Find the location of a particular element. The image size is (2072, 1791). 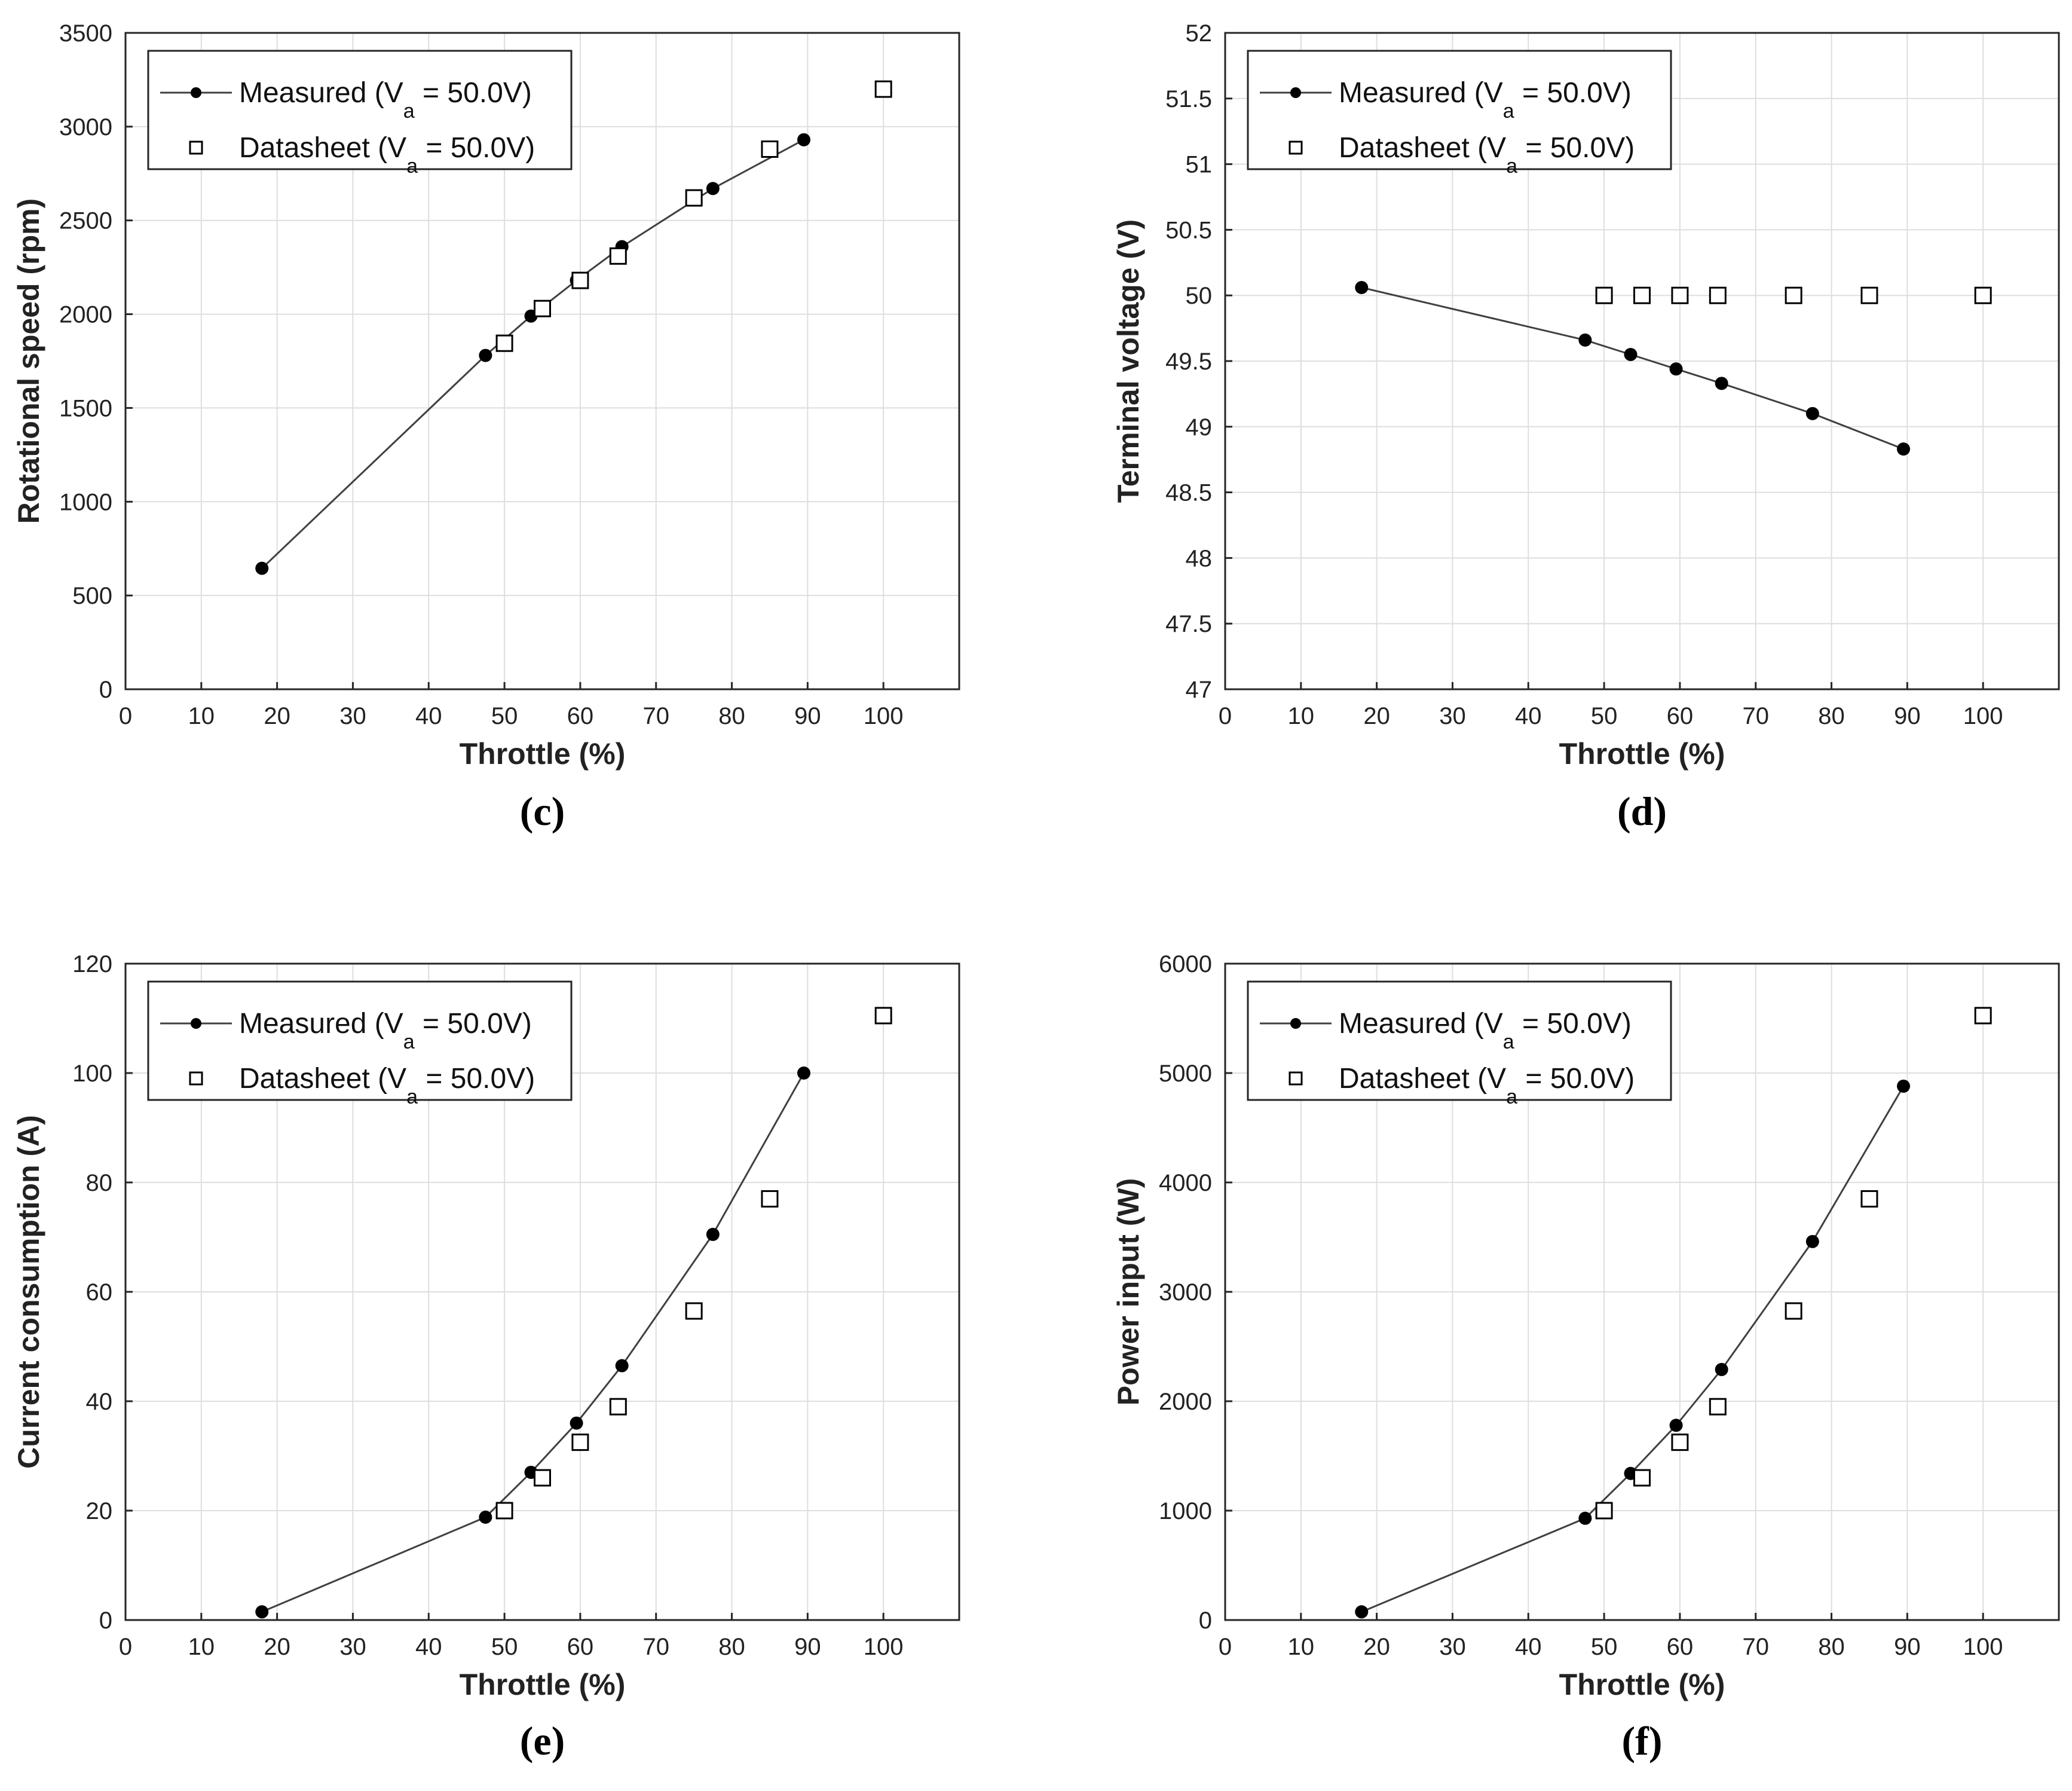

x-tick-label: 40 is located at coordinates (1529, 1647).